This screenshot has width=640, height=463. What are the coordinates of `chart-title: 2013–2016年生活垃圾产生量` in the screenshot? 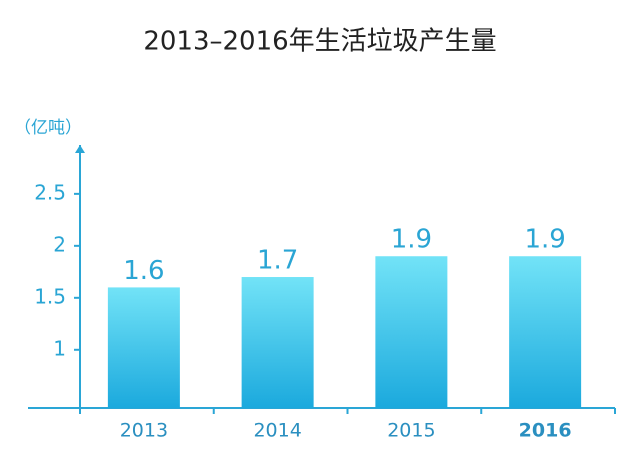 It's located at (319, 42).